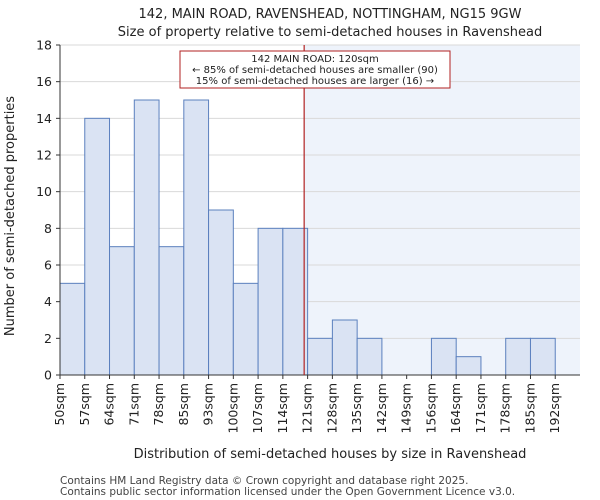 This screenshot has height=500, width=600. What do you see at coordinates (443, 356) in the screenshot?
I see `bar-156sqm` at bounding box center [443, 356].